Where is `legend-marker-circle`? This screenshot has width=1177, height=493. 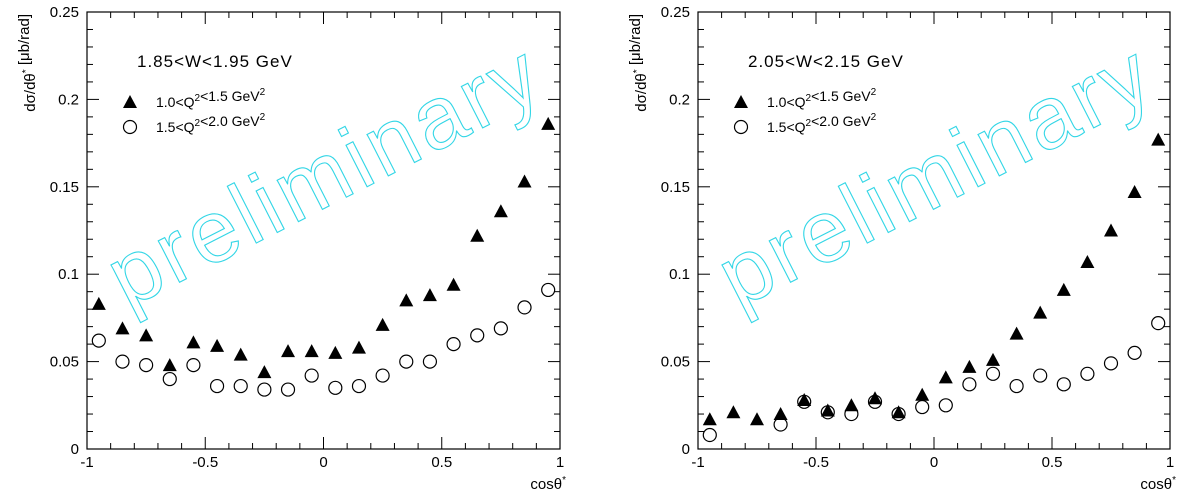 legend-marker-circle is located at coordinates (130, 127).